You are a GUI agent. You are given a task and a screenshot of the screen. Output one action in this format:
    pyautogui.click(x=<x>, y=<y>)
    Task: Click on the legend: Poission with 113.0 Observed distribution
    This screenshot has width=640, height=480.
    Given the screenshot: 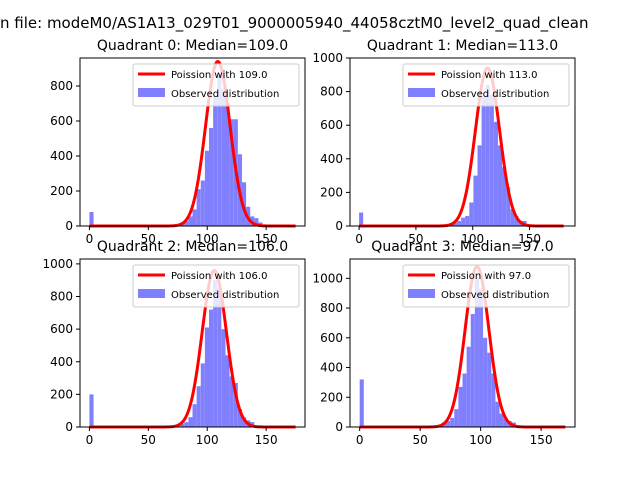 What is the action you would take?
    pyautogui.click(x=486, y=85)
    